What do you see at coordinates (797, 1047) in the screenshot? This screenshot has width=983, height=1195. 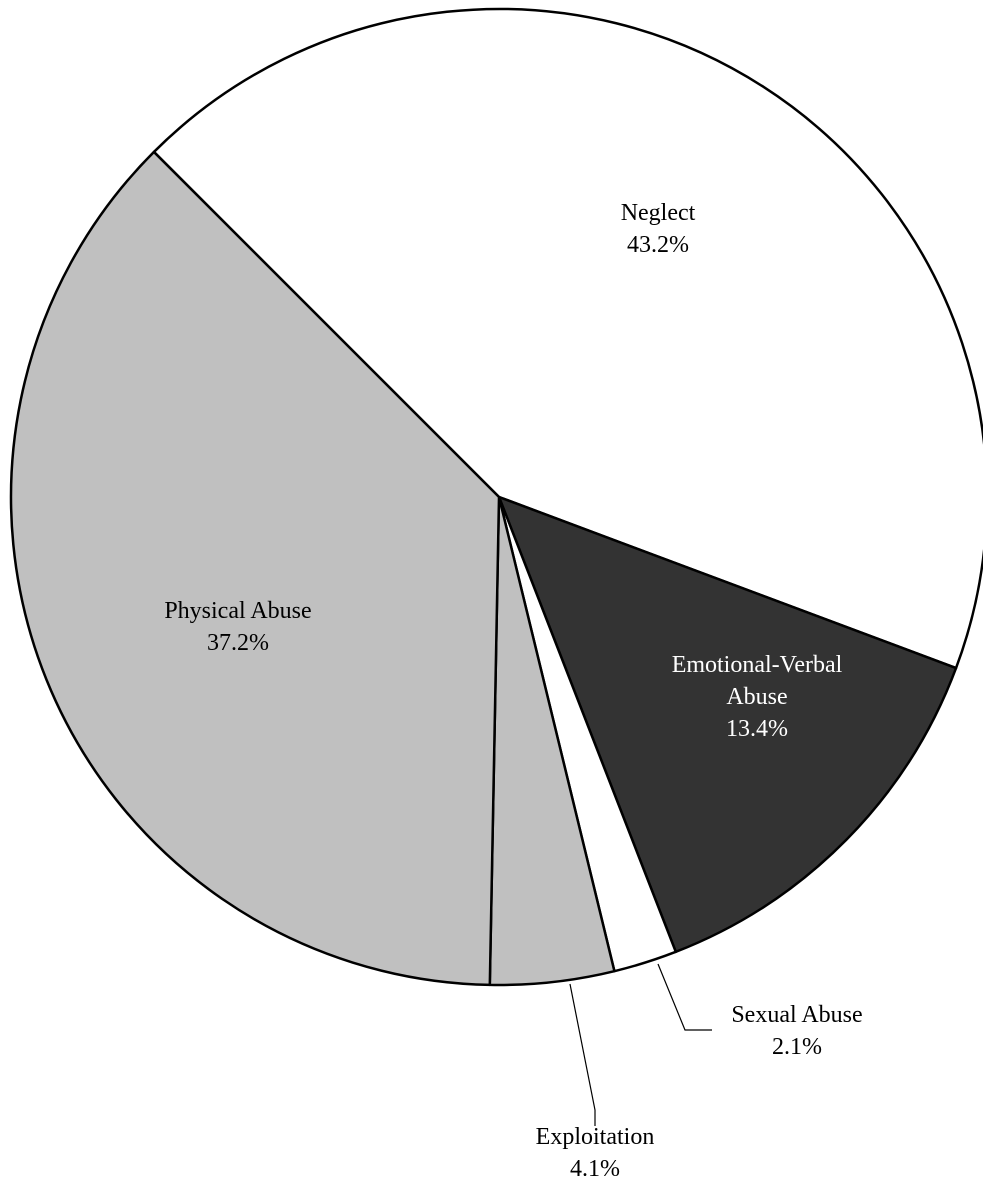 I see `slice-value-label: 2.1%` at bounding box center [797, 1047].